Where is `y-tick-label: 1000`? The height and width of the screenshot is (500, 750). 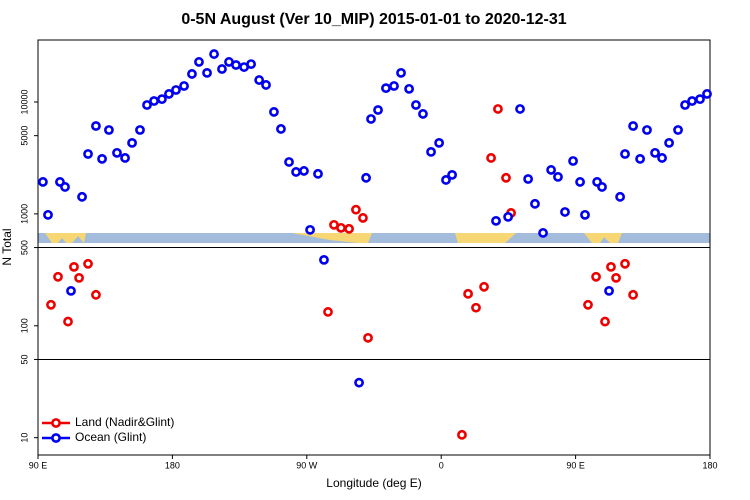
y-tick-label: 1000 is located at coordinates (24, 214).